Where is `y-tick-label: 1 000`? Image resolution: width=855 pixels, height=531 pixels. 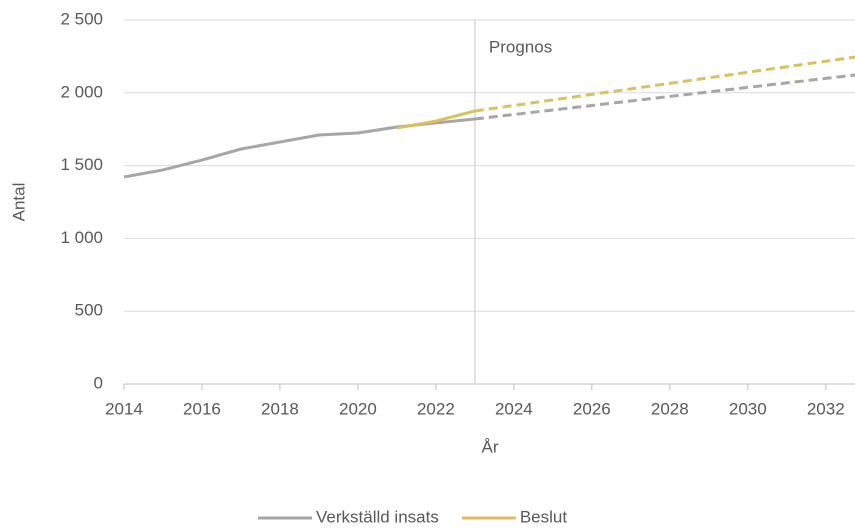 y-tick-label: 1 000 is located at coordinates (81, 237).